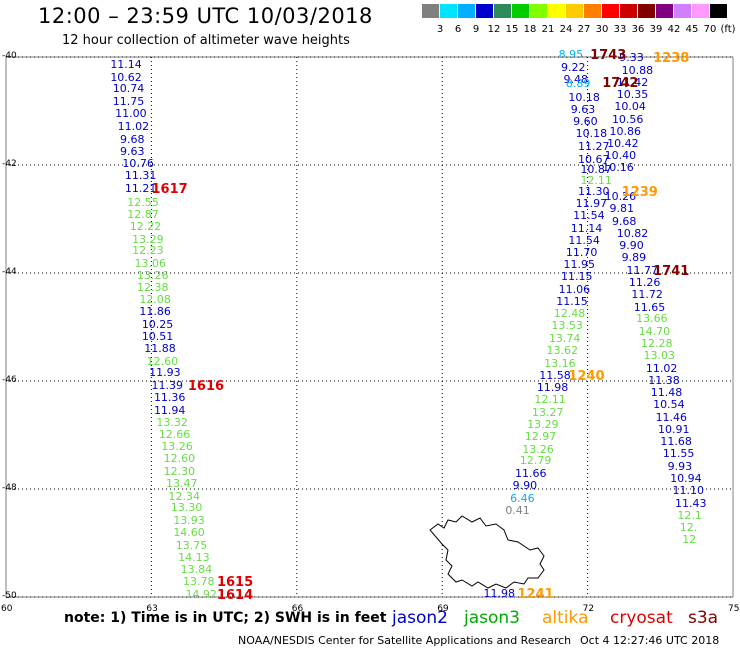  I want to click on wave-height-value: 12.55, so click(143, 202).